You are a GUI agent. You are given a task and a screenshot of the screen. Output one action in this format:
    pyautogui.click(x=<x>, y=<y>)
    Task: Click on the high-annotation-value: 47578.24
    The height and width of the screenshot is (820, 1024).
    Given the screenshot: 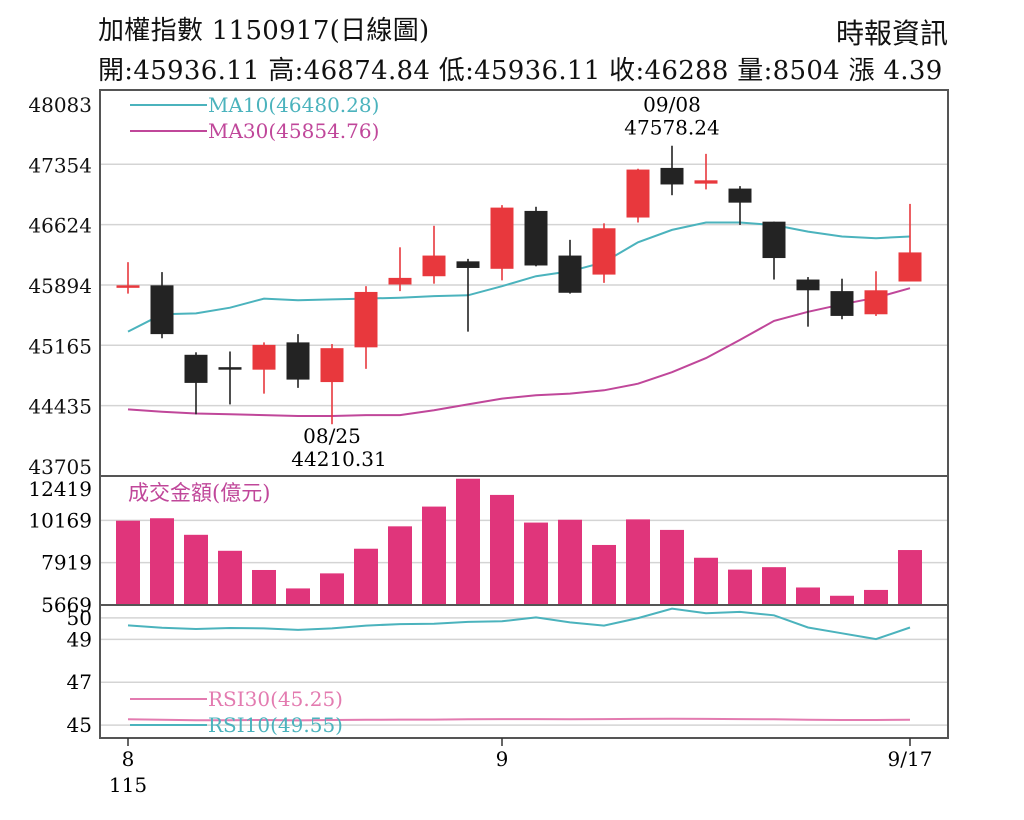 What is the action you would take?
    pyautogui.click(x=671, y=128)
    